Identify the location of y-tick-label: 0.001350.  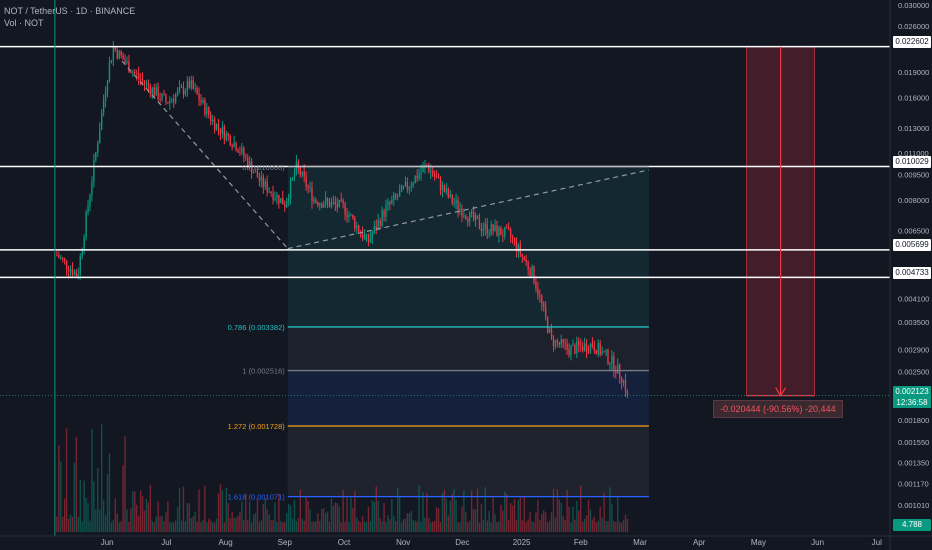
(913, 462).